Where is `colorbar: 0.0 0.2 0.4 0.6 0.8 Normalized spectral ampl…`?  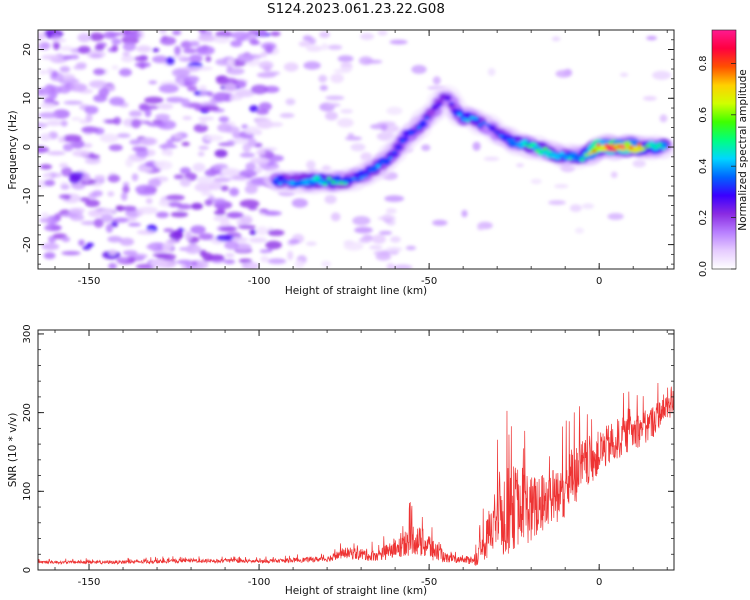 colorbar: 0.0 0.2 0.4 0.6 0.8 Normalized spectral ampl… is located at coordinates (723, 153).